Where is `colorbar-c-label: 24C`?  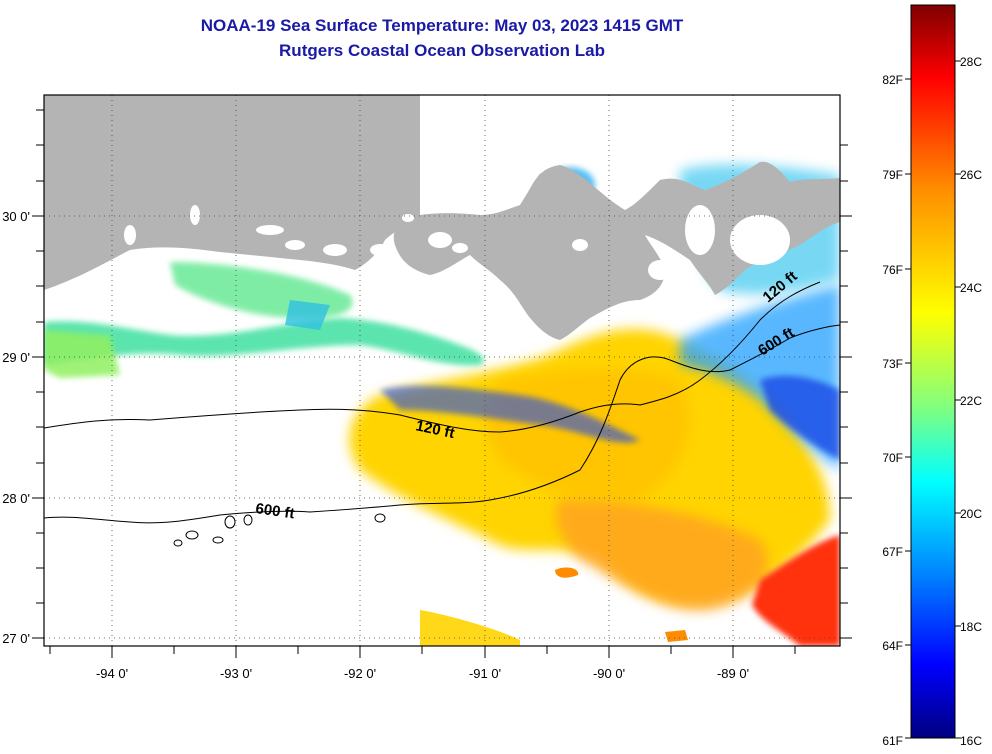
colorbar-c-label: 24C is located at coordinates (971, 288).